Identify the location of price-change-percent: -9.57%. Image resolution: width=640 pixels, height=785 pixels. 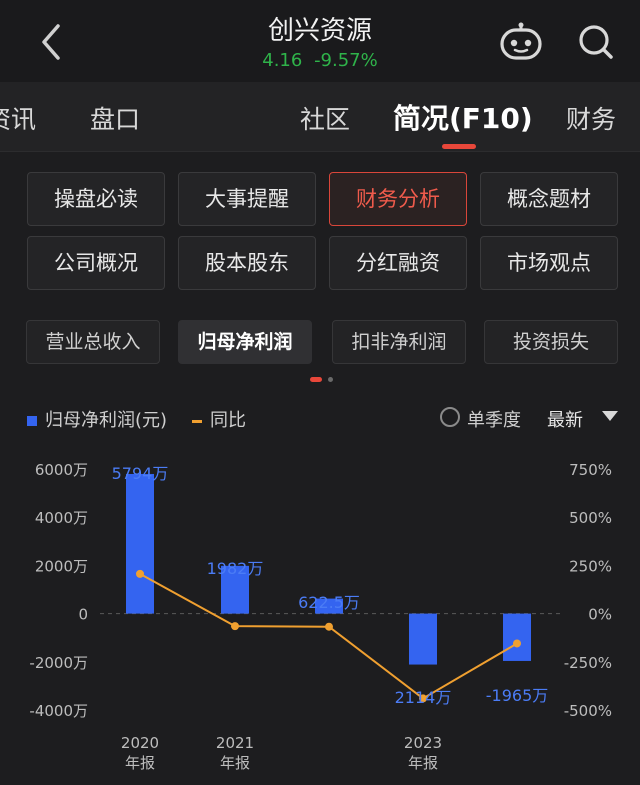
(346, 60).